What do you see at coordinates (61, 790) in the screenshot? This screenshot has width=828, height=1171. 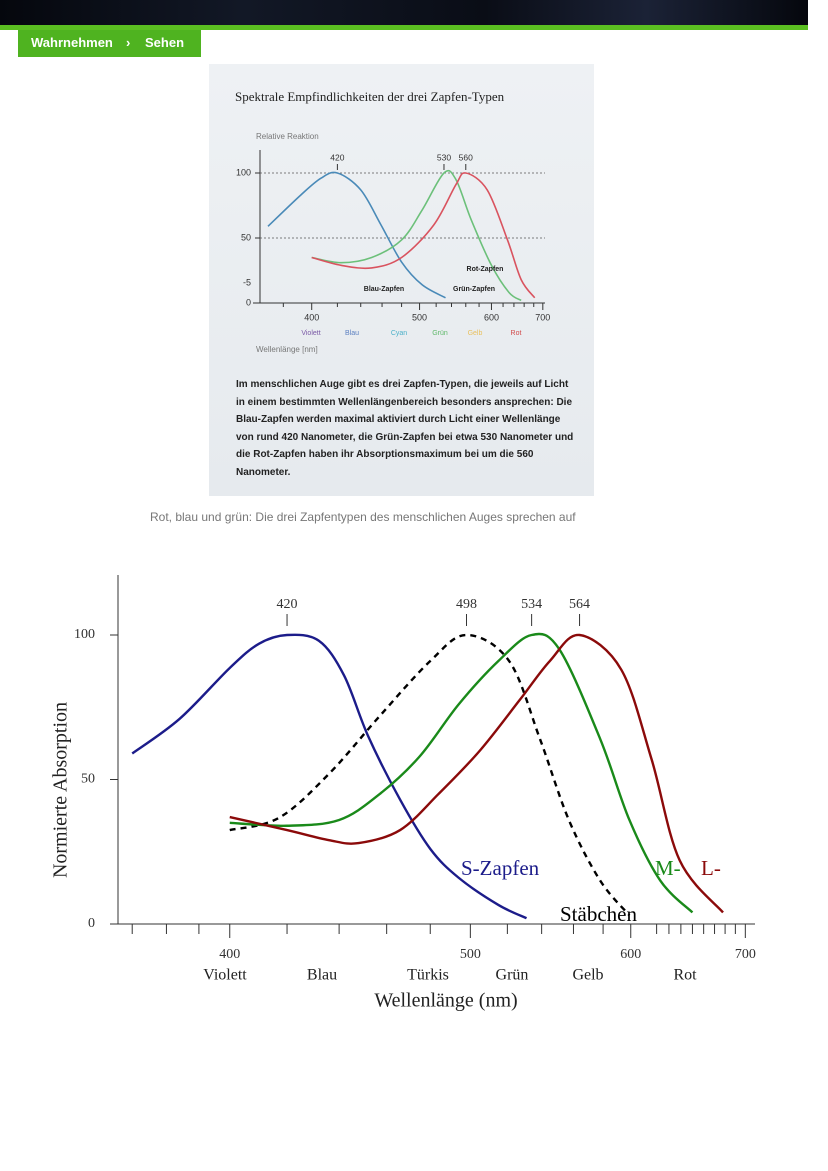 I see `y-axis-label: Normierte Absorption` at bounding box center [61, 790].